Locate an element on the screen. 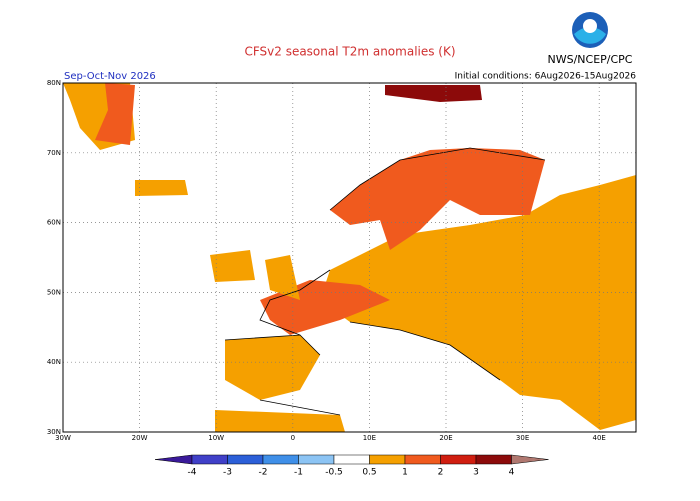 This screenshot has height=501, width=700. lat-label: 50N is located at coordinates (54, 292).